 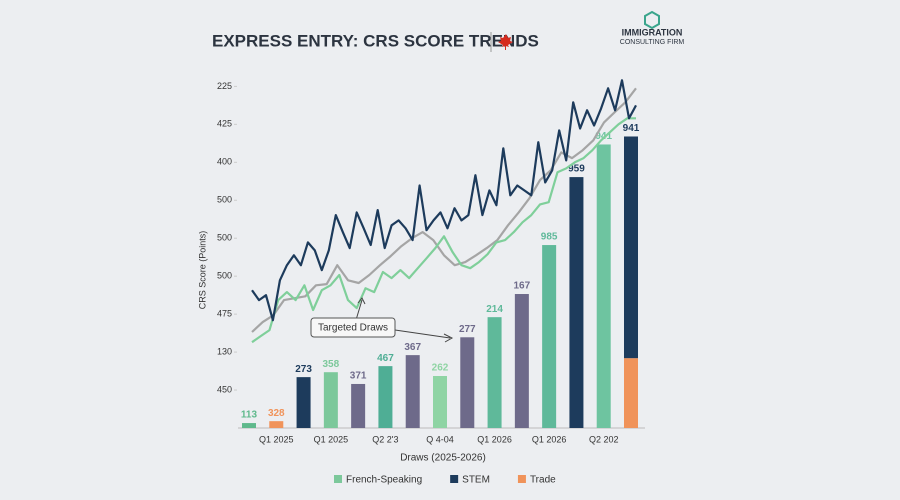 What do you see at coordinates (476, 480) in the screenshot?
I see `legend-label: STEM` at bounding box center [476, 480].